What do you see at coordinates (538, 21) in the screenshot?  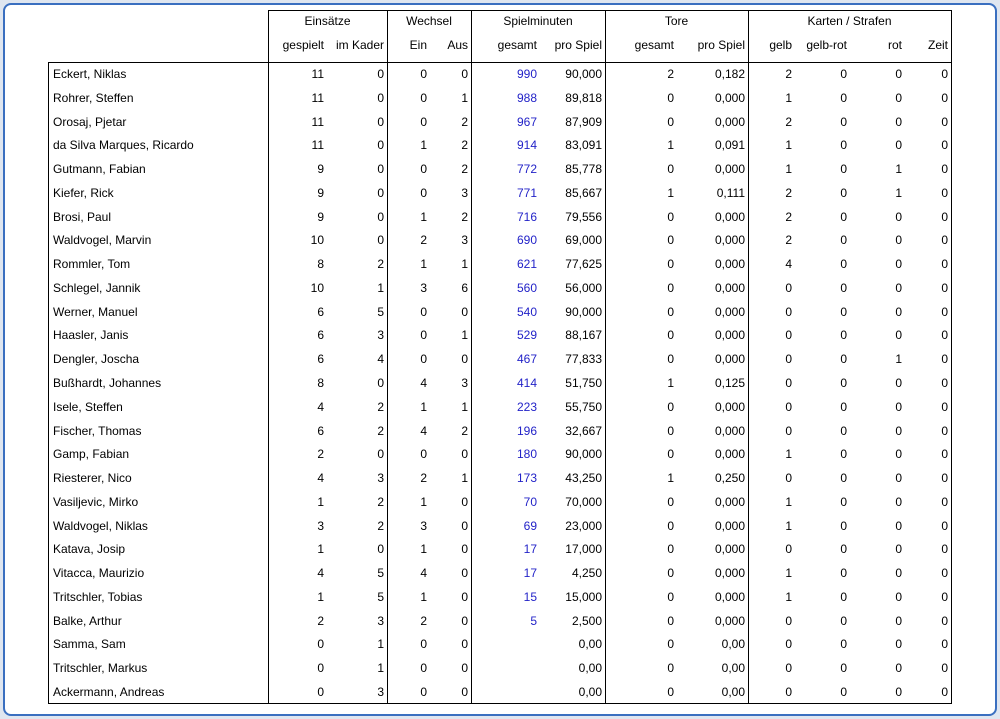 I see `group-header: Spielminuten` at bounding box center [538, 21].